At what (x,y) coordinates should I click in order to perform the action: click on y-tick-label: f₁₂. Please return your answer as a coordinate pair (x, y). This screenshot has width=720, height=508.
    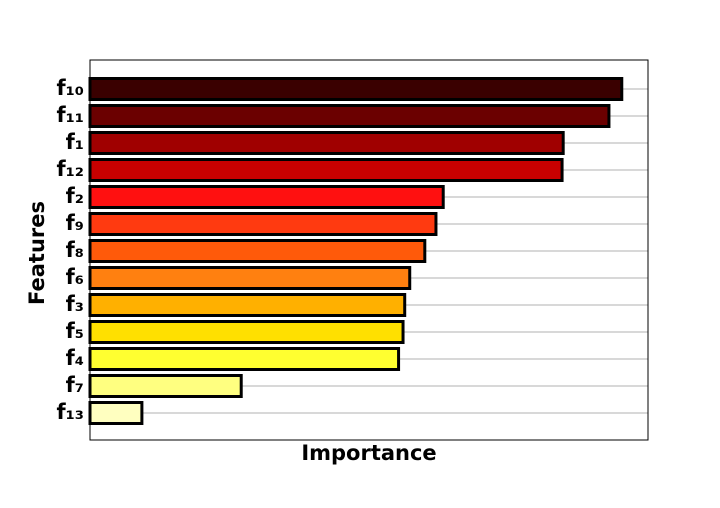
    Looking at the image, I should click on (70, 169).